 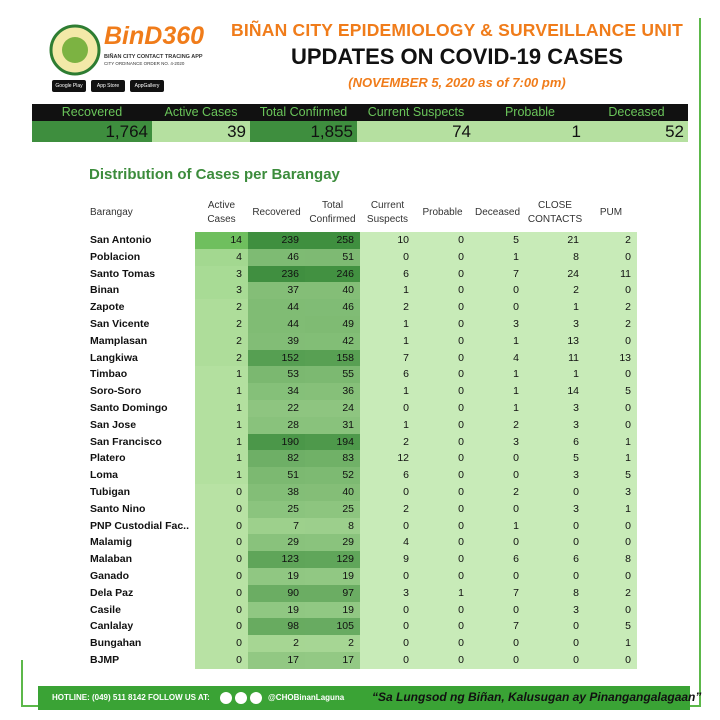 What do you see at coordinates (636, 112) in the screenshot?
I see `summary-label: Deceased` at bounding box center [636, 112].